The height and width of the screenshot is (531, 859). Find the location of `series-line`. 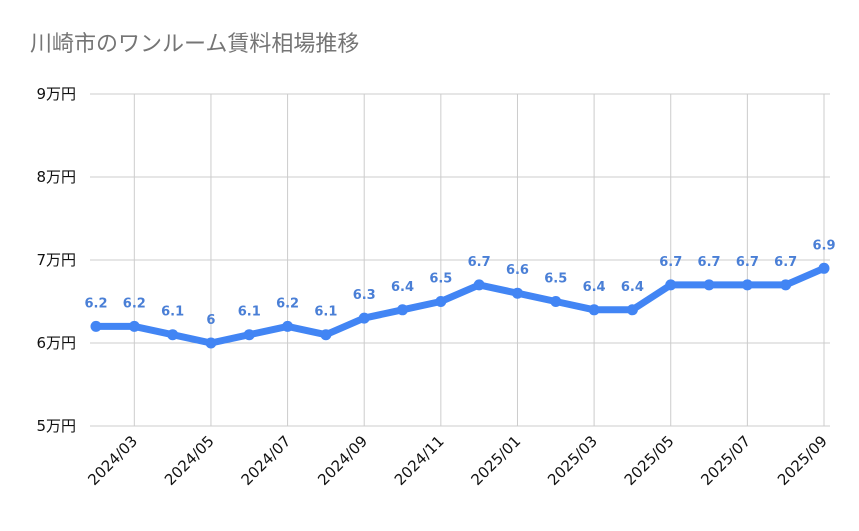

series-line is located at coordinates (460, 305).